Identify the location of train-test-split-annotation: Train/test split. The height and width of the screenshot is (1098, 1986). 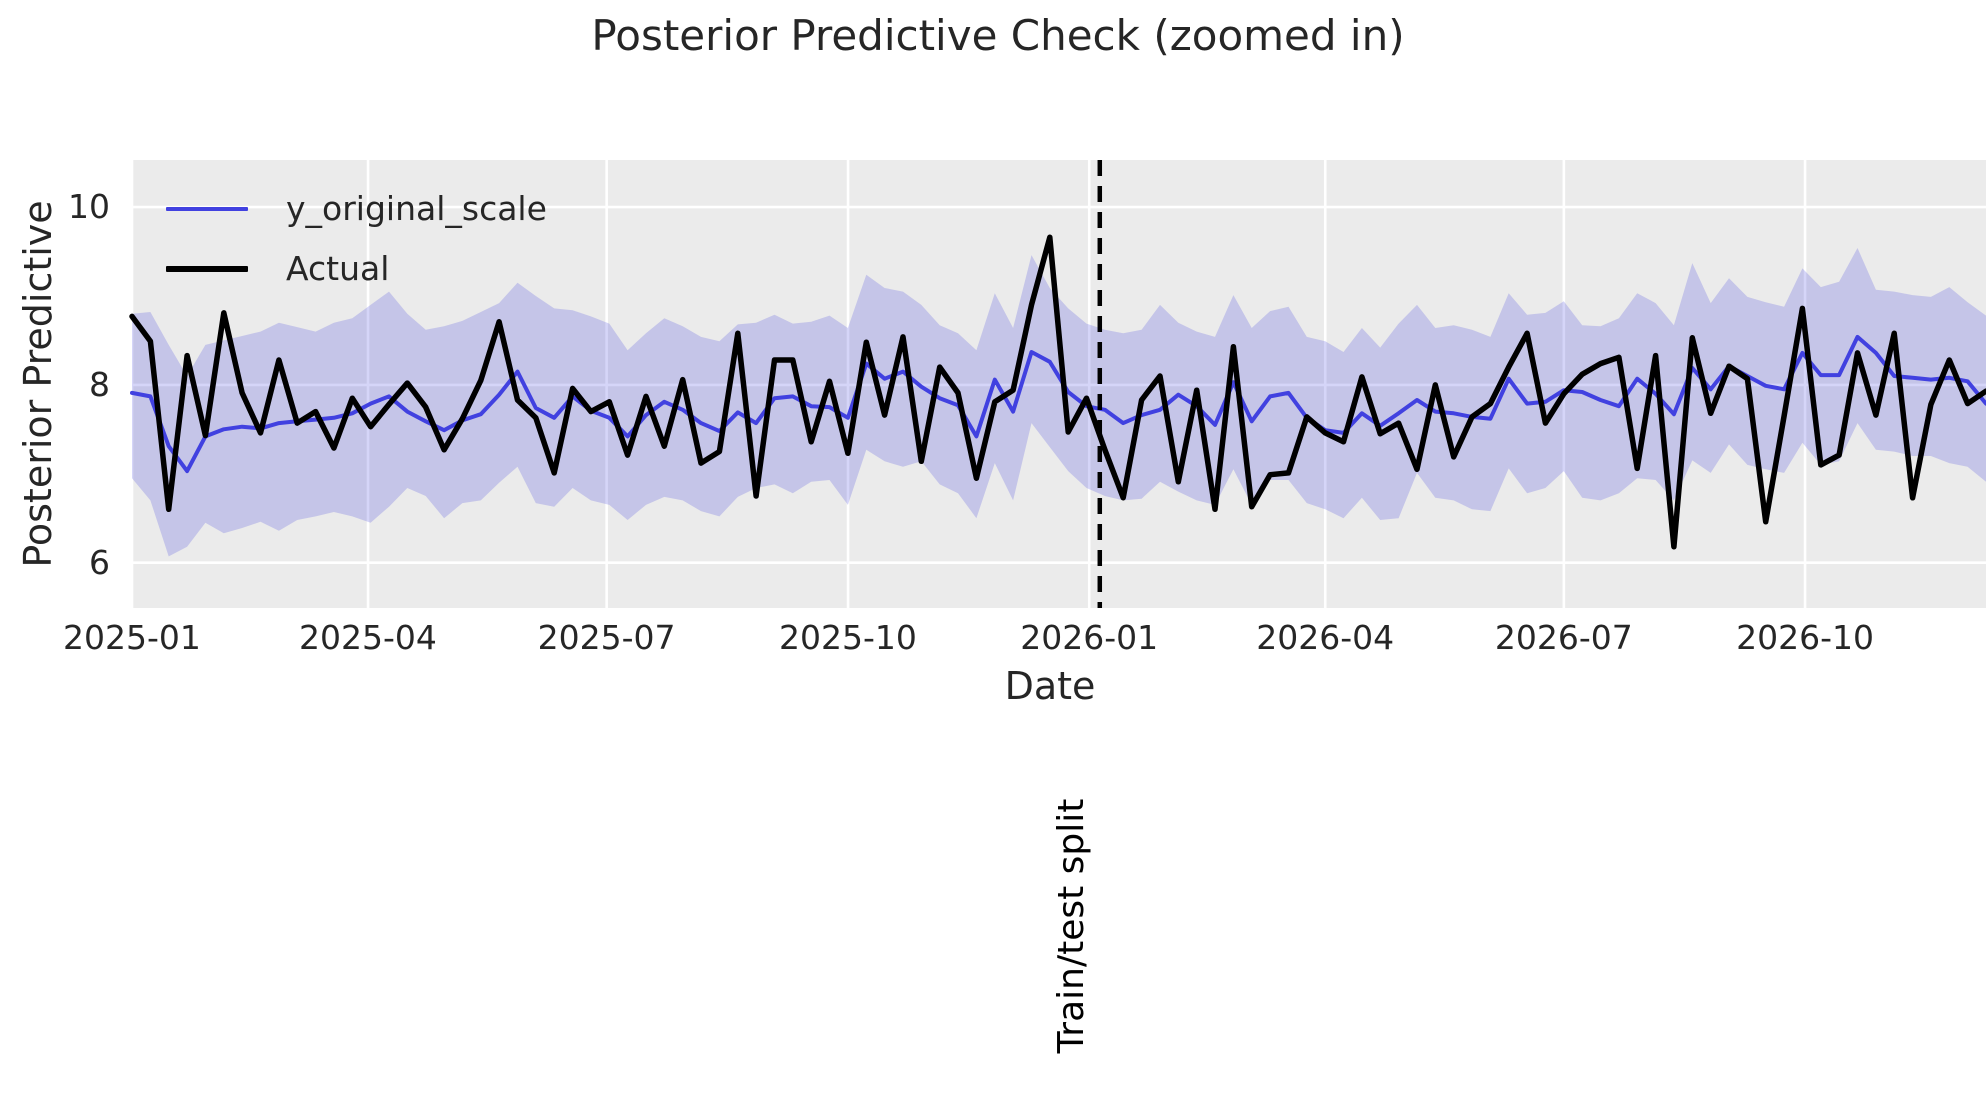
(1071, 926).